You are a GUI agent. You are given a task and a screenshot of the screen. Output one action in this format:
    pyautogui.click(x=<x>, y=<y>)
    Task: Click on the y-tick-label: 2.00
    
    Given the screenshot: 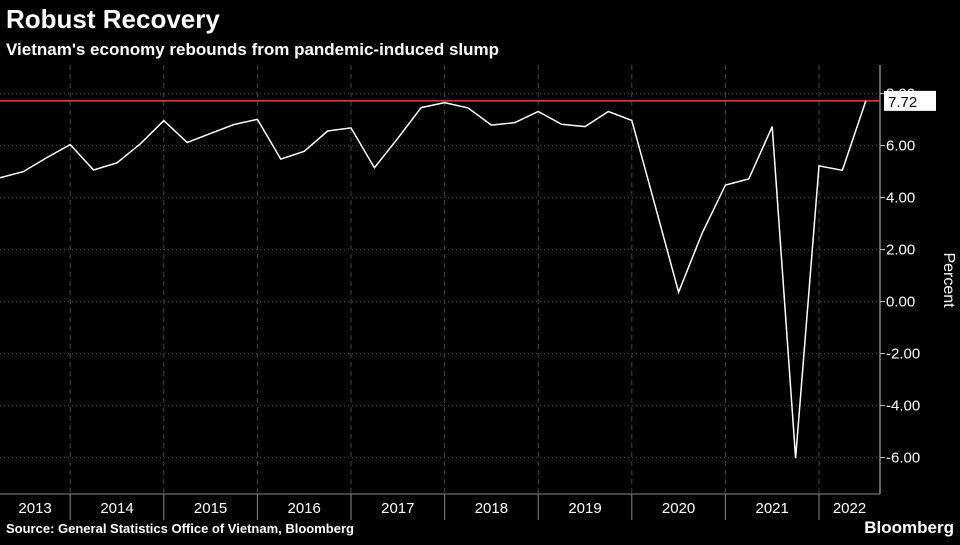 What is the action you would take?
    pyautogui.click(x=900, y=250)
    